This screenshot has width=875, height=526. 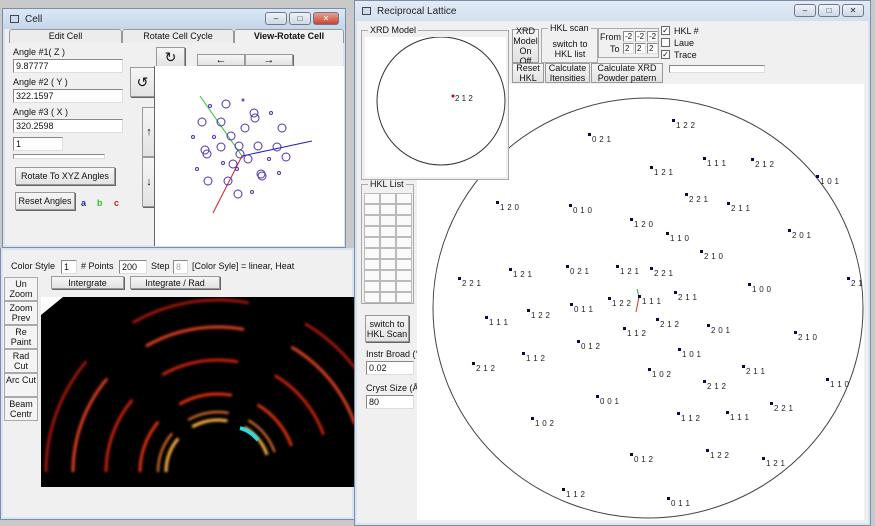 I want to click on step-input: 8, so click(x=180, y=267).